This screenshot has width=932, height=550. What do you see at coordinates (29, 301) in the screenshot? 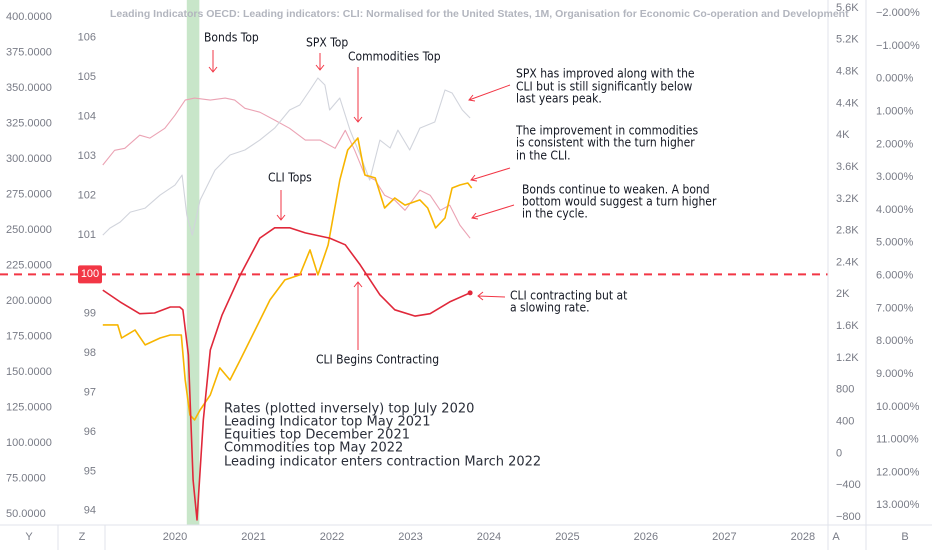
I see `y-tick-label: 200.0000` at bounding box center [29, 301].